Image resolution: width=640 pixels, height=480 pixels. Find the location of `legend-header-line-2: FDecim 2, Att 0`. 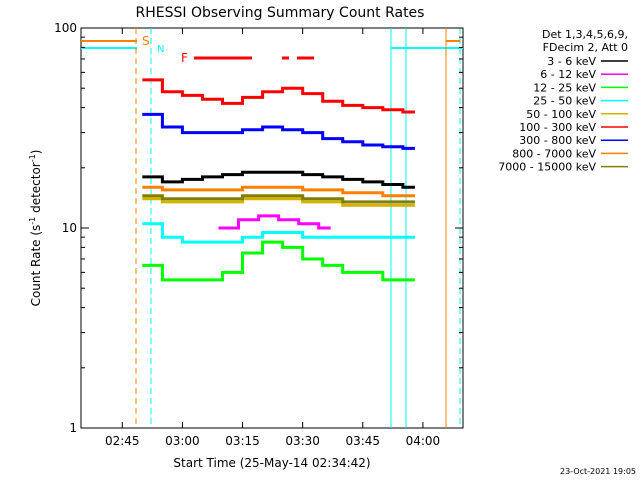

legend-header-line-2: FDecim 2, Att 0 is located at coordinates (585, 47).